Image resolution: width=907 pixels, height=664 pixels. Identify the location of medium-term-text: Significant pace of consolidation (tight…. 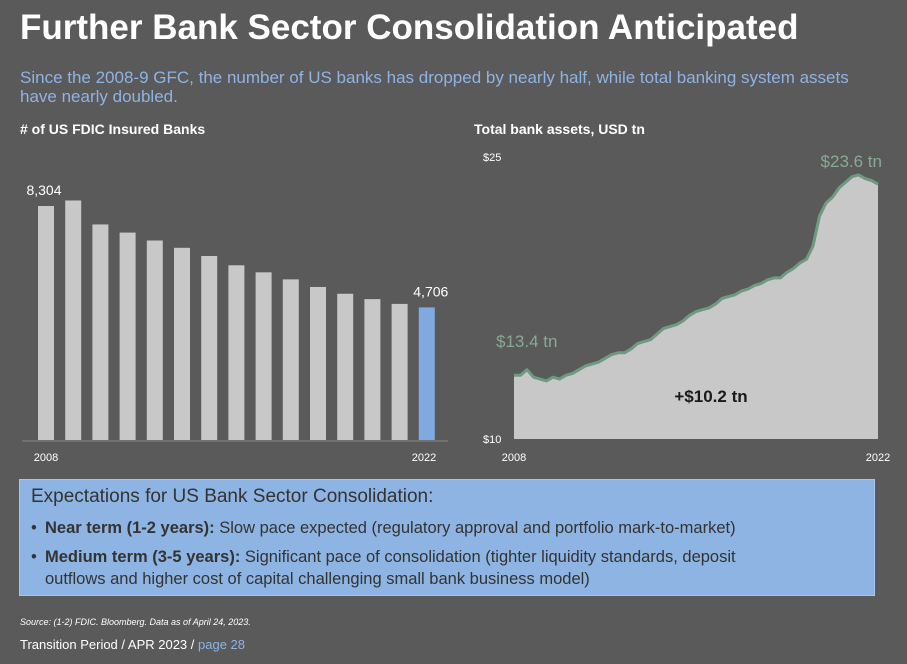
(488, 557).